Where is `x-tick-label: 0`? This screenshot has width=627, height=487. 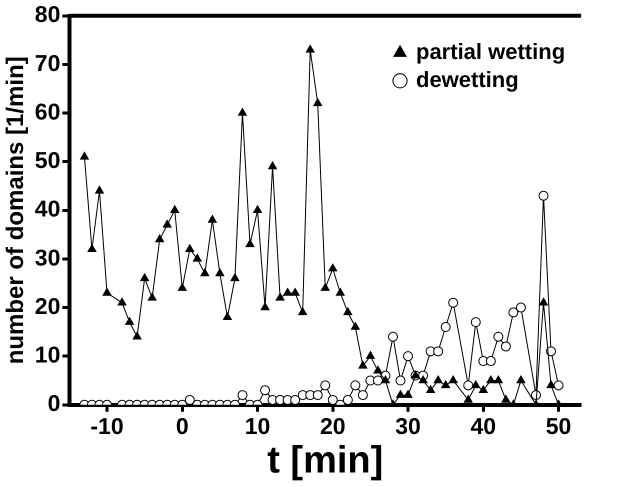
x-tick-label: 0 is located at coordinates (182, 425).